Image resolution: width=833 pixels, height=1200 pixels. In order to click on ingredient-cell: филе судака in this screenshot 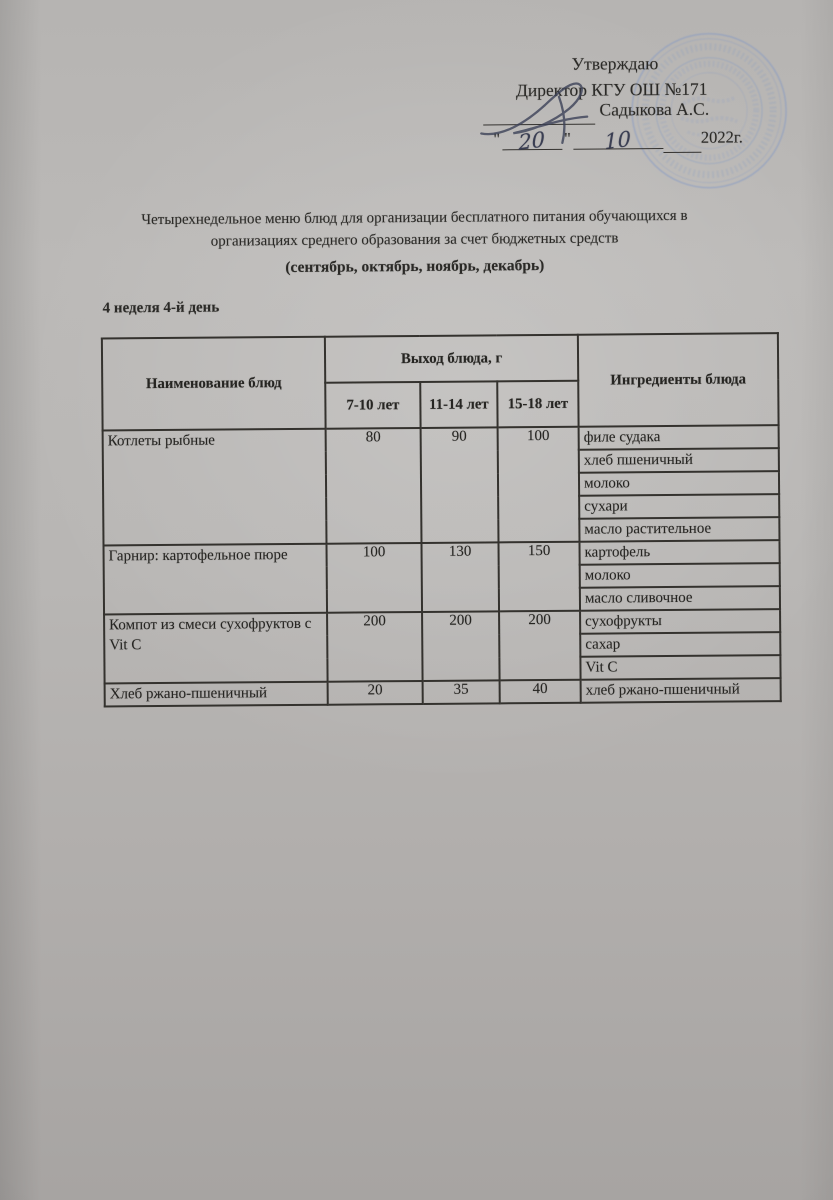, I will do `click(678, 437)`.